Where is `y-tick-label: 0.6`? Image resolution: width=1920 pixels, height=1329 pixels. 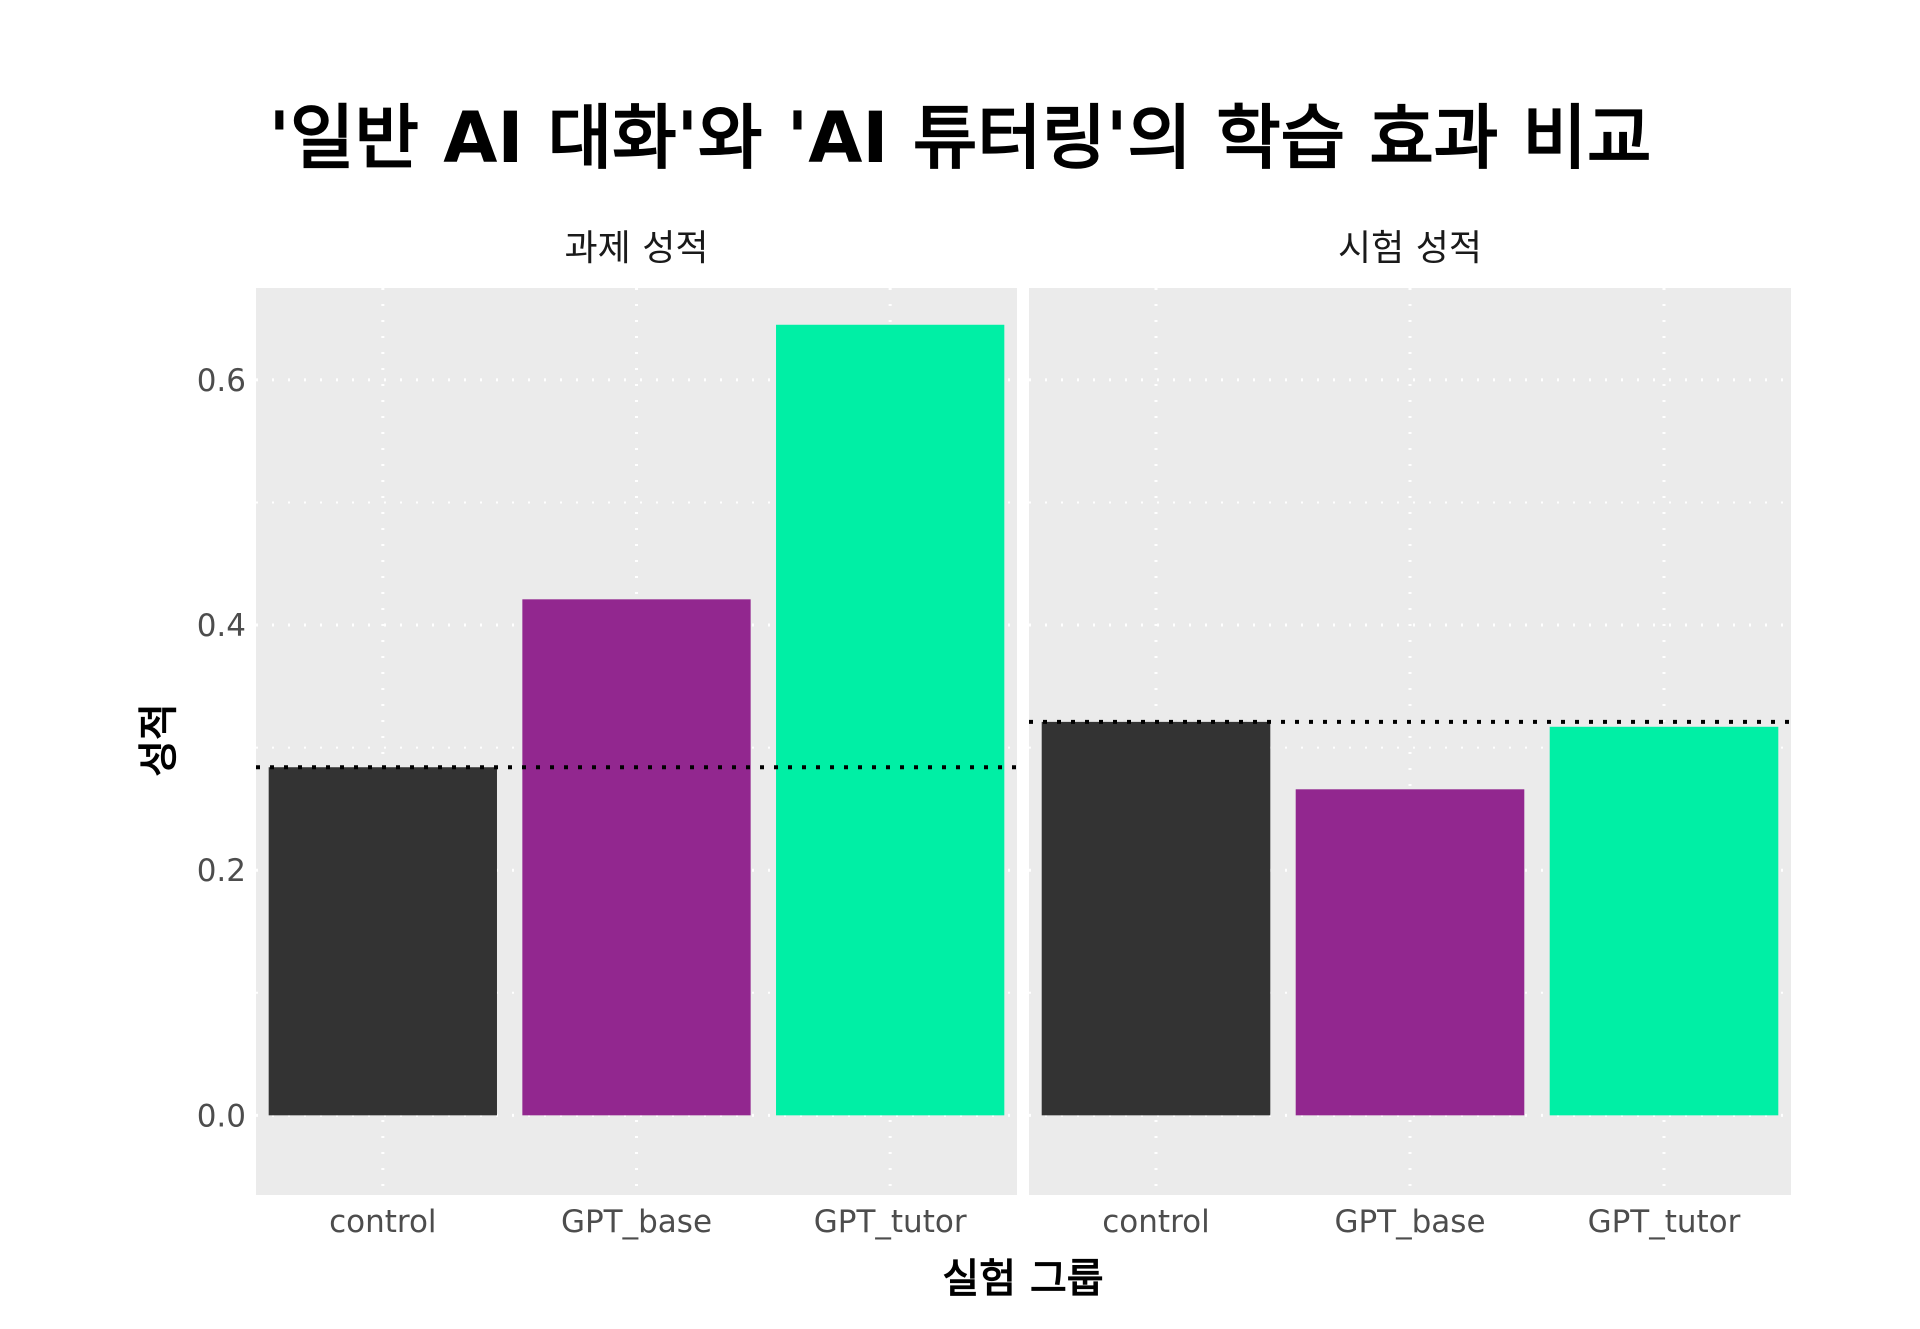
y-tick-label: 0.6 is located at coordinates (221, 381).